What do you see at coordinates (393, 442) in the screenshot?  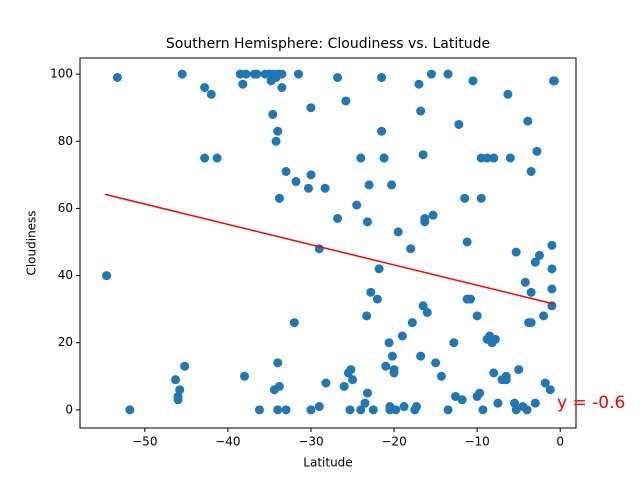 I see `x-tick-label: −20` at bounding box center [393, 442].